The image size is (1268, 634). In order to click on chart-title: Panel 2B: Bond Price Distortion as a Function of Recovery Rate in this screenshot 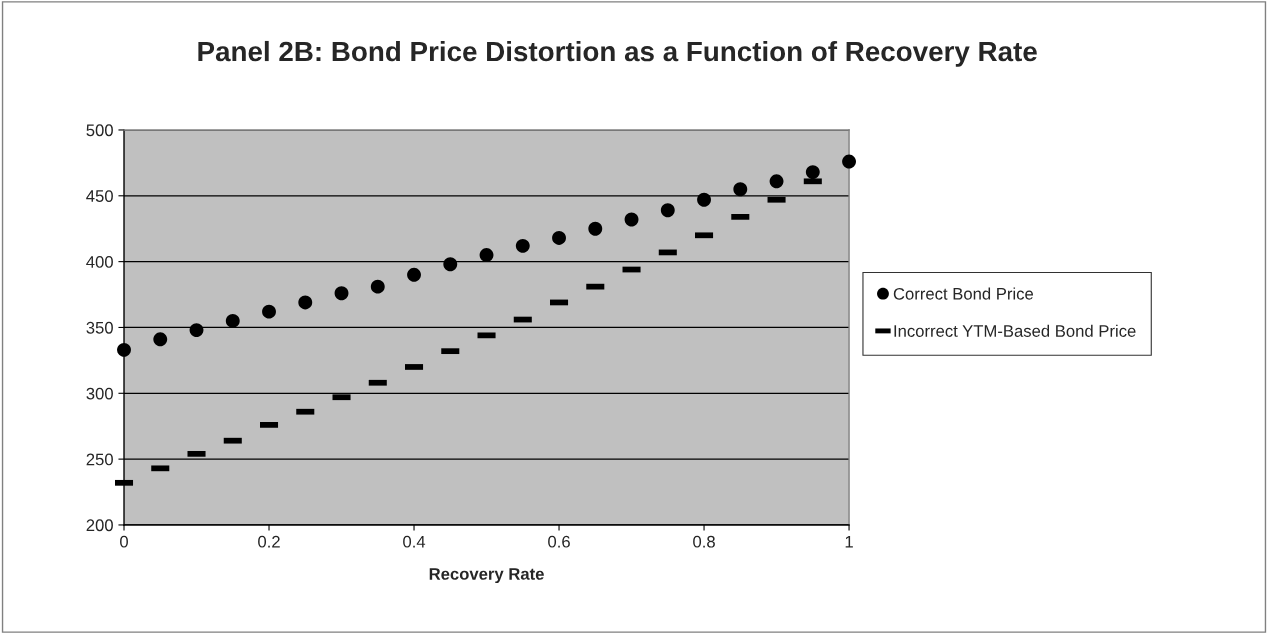, I will do `click(617, 53)`.